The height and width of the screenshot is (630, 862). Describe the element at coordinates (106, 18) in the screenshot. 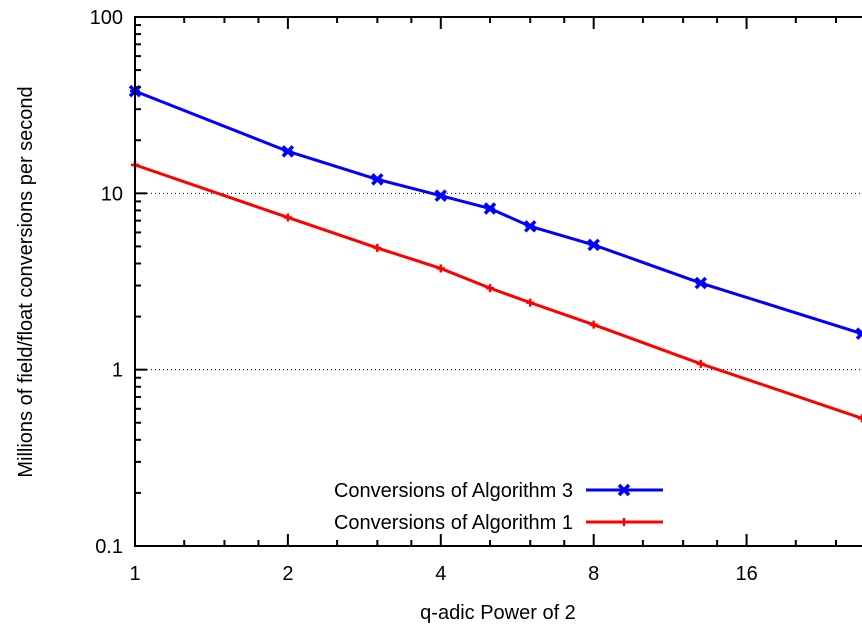

I see `y-tick-label: 100` at that location.